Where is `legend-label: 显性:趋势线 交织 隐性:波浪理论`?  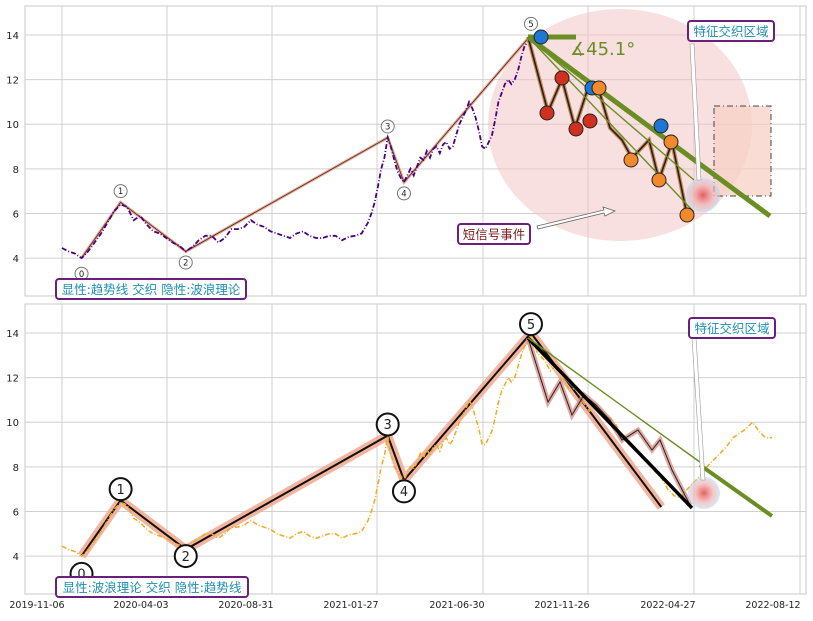
legend-label: 显性:趋势线 交织 隐性:波浪理论 is located at coordinates (151, 289).